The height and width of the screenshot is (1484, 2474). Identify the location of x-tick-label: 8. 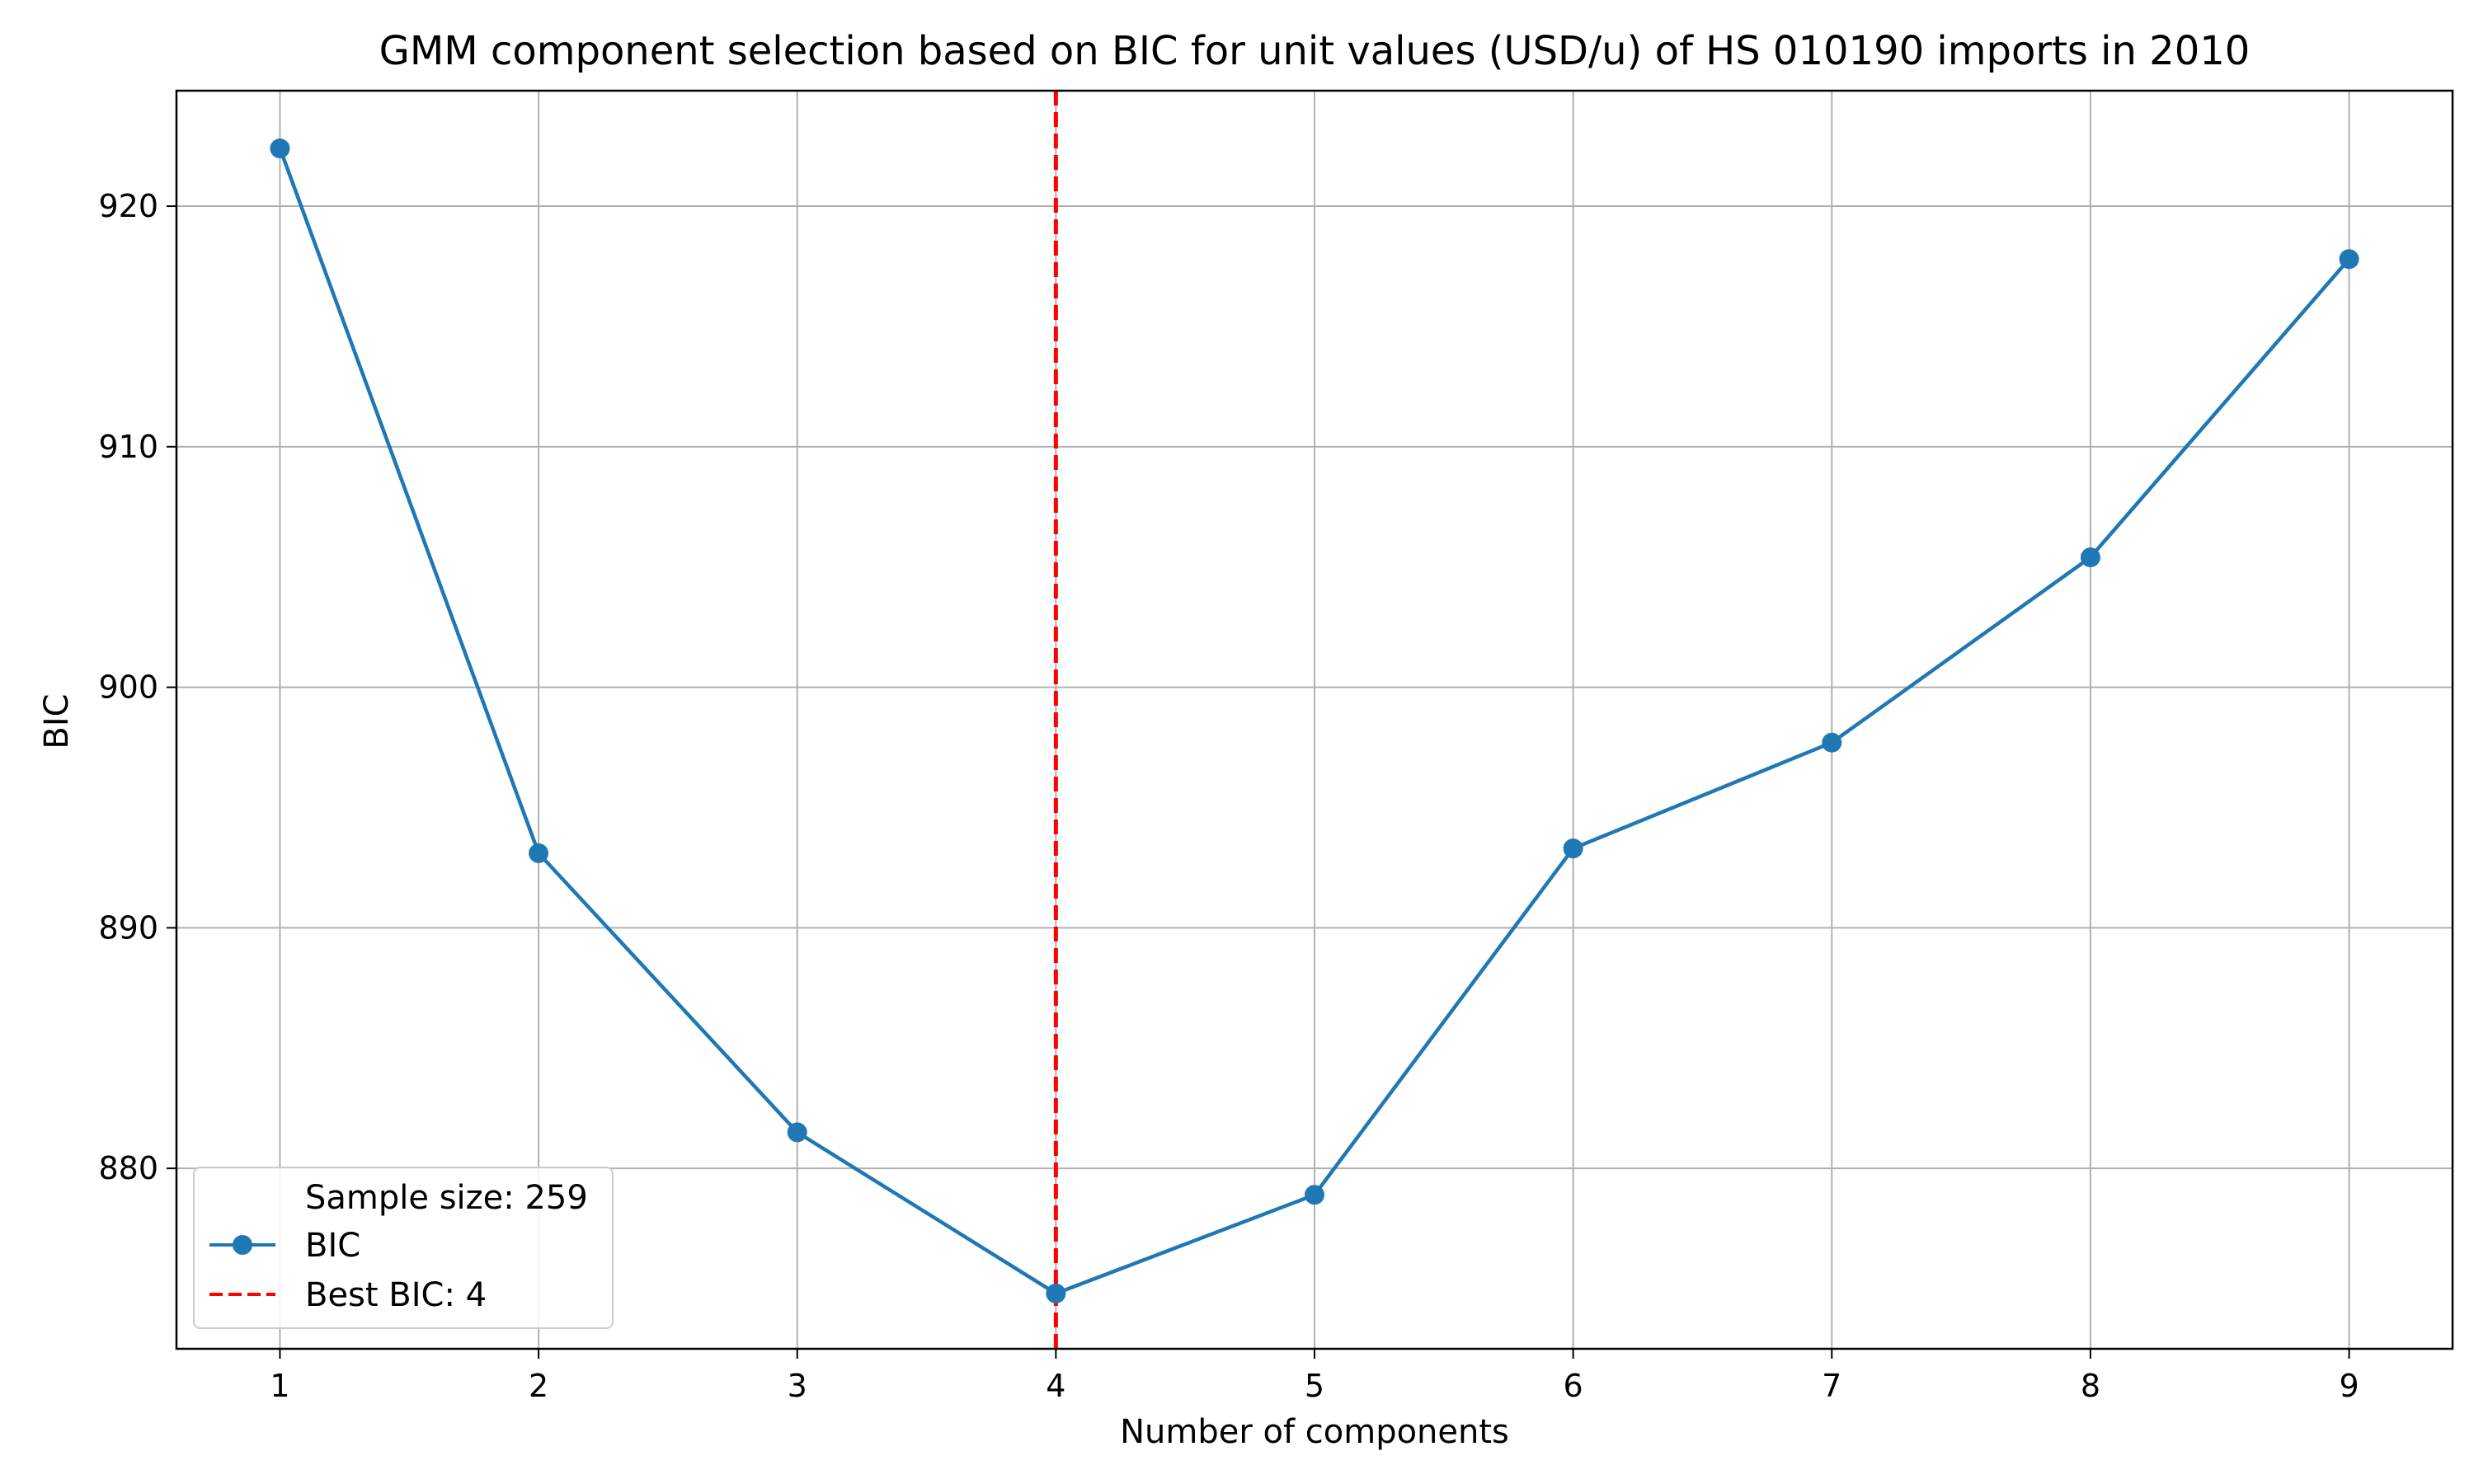
(2090, 1386).